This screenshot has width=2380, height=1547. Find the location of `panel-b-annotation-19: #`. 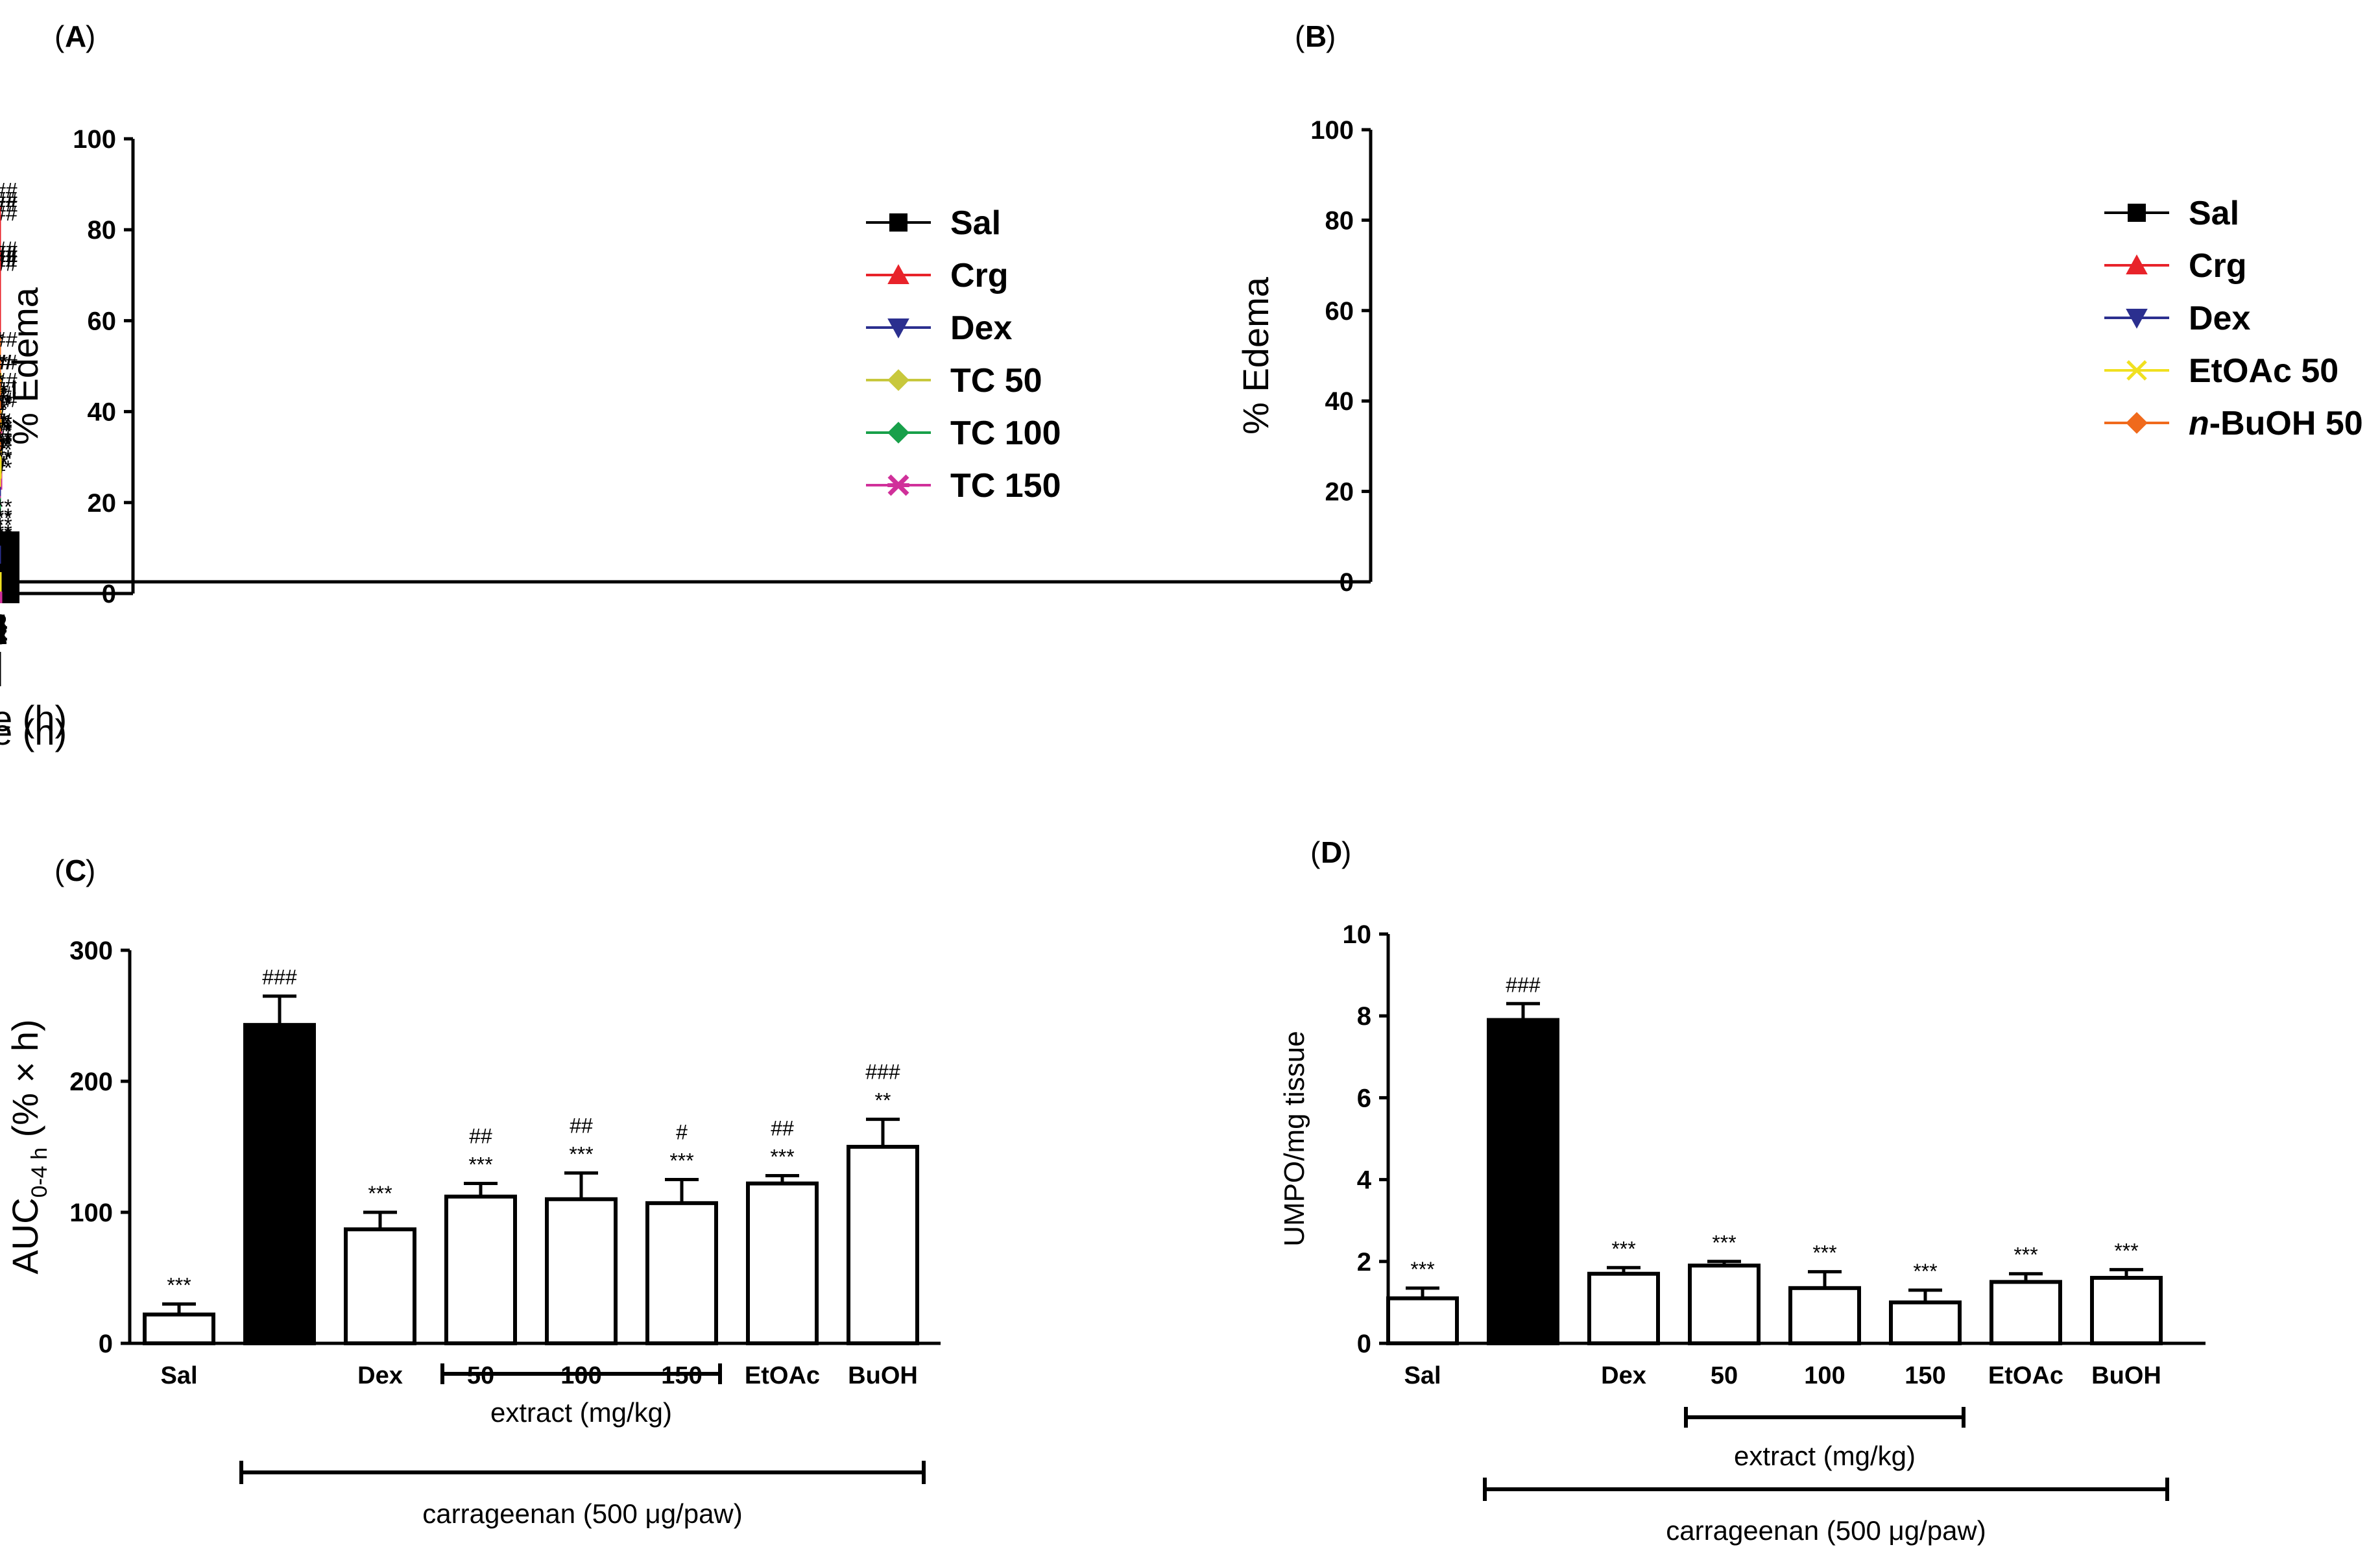

panel-b-annotation-19: # is located at coordinates (3, 443).